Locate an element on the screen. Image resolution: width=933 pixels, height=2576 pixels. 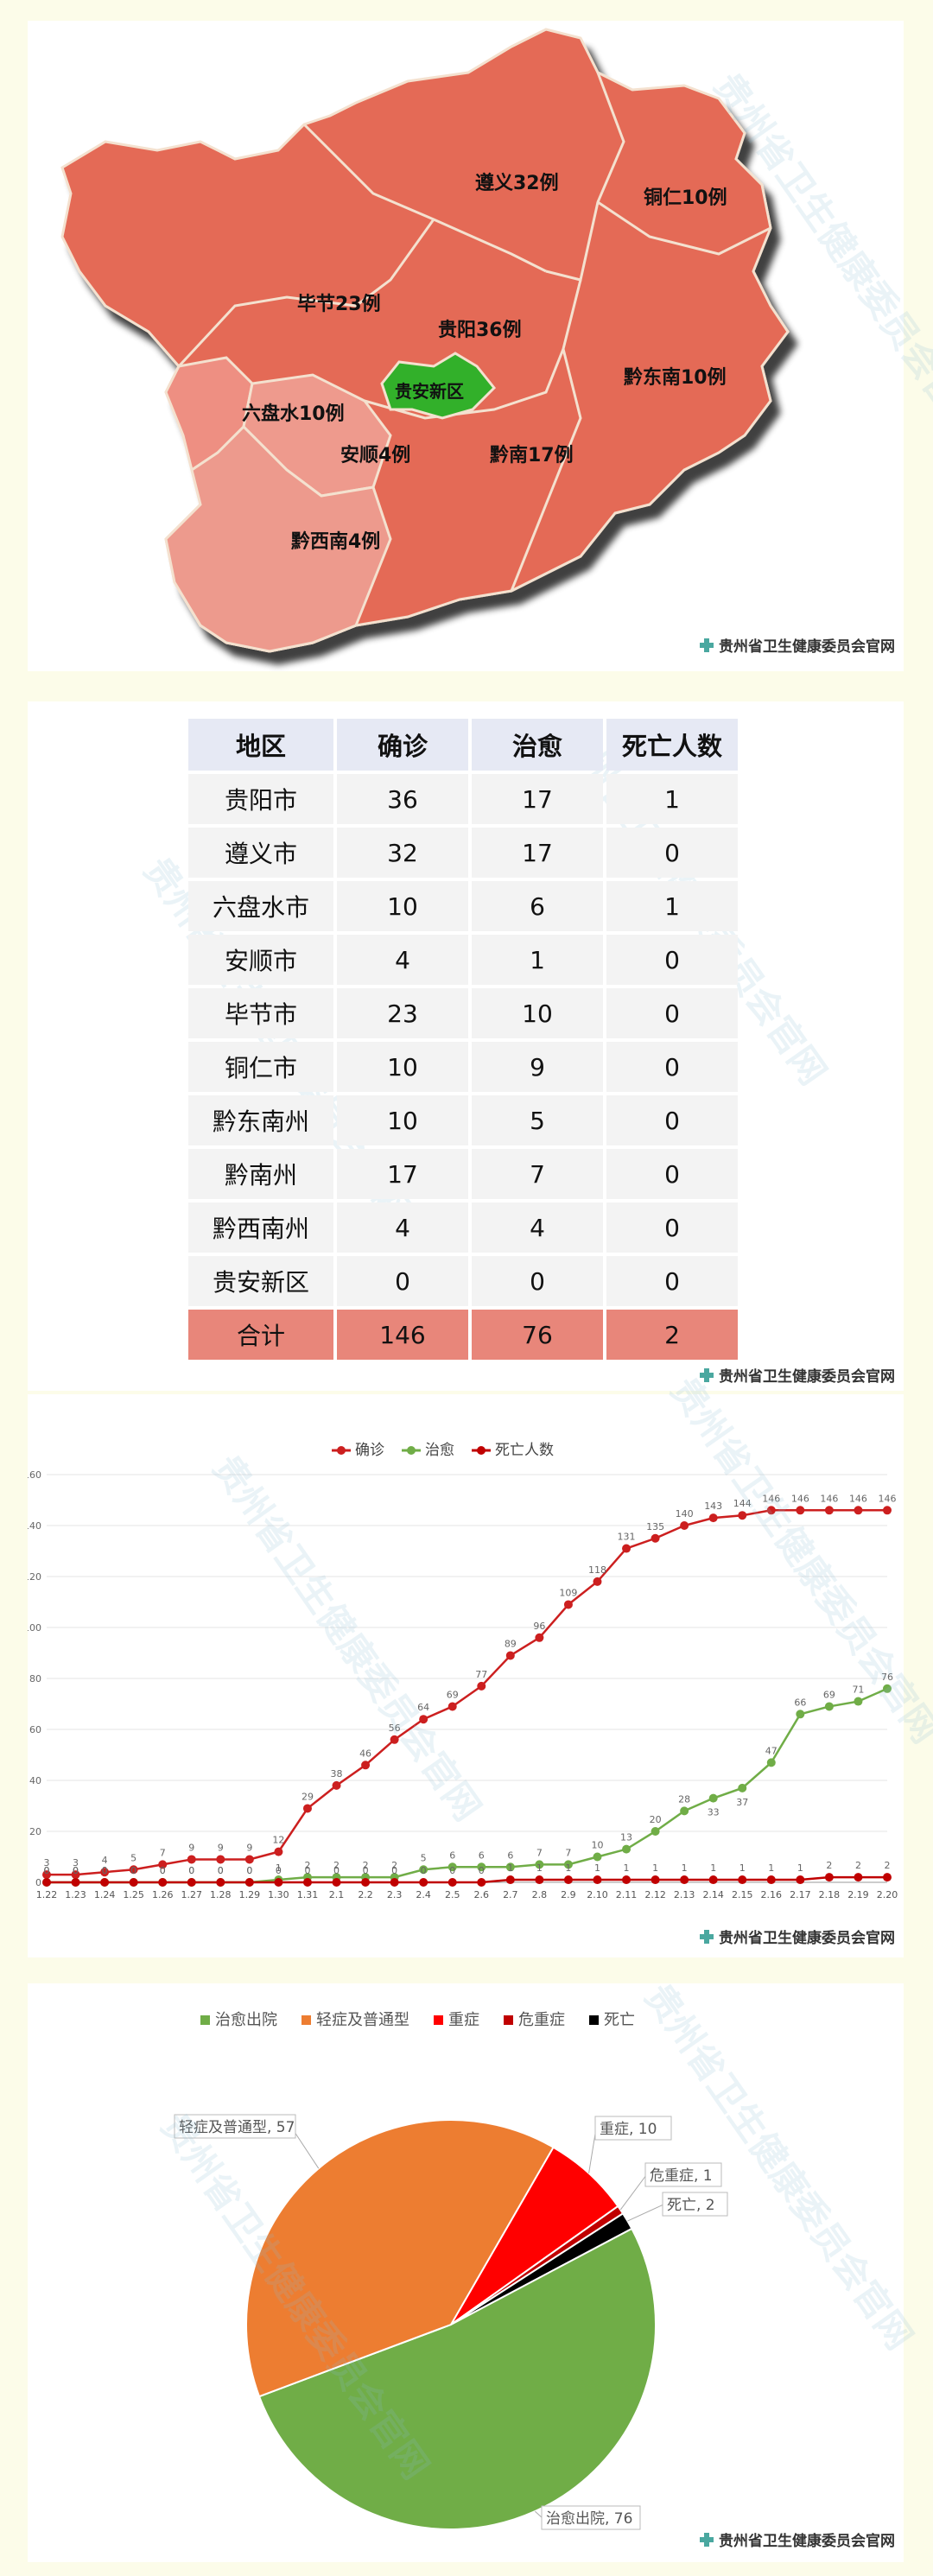
x-tick-label: 2.10 is located at coordinates (597, 1894).